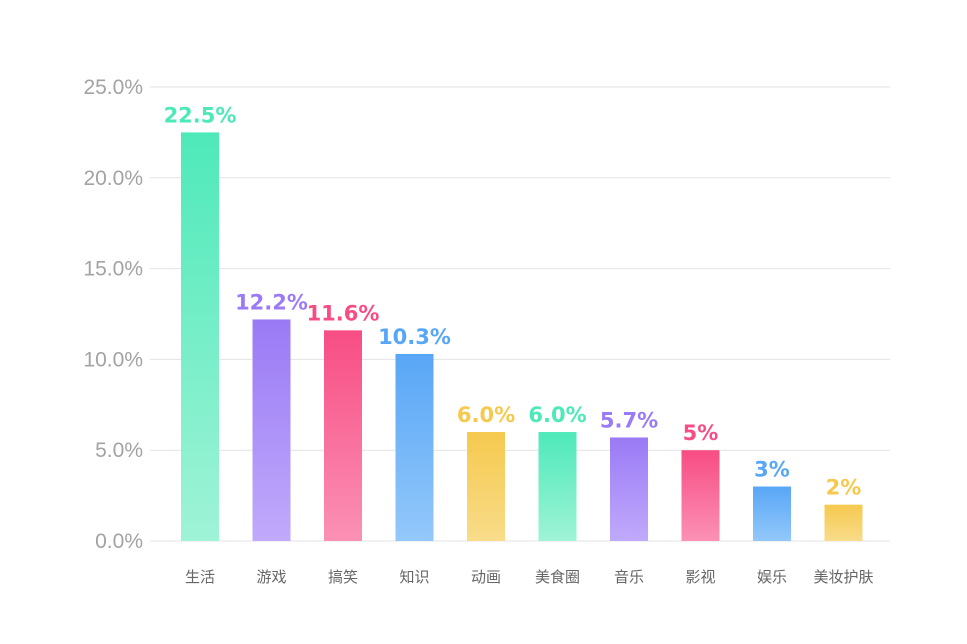  What do you see at coordinates (343, 313) in the screenshot?
I see `data-label: 11.6%` at bounding box center [343, 313].